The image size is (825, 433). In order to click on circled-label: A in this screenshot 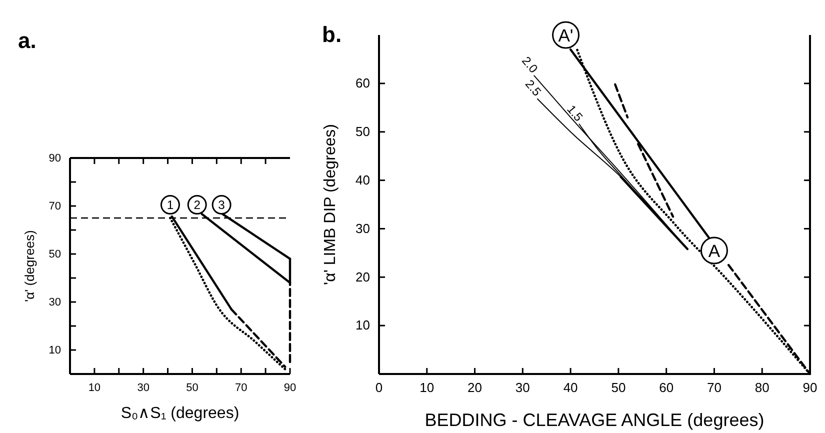, I will do `click(714, 250)`.